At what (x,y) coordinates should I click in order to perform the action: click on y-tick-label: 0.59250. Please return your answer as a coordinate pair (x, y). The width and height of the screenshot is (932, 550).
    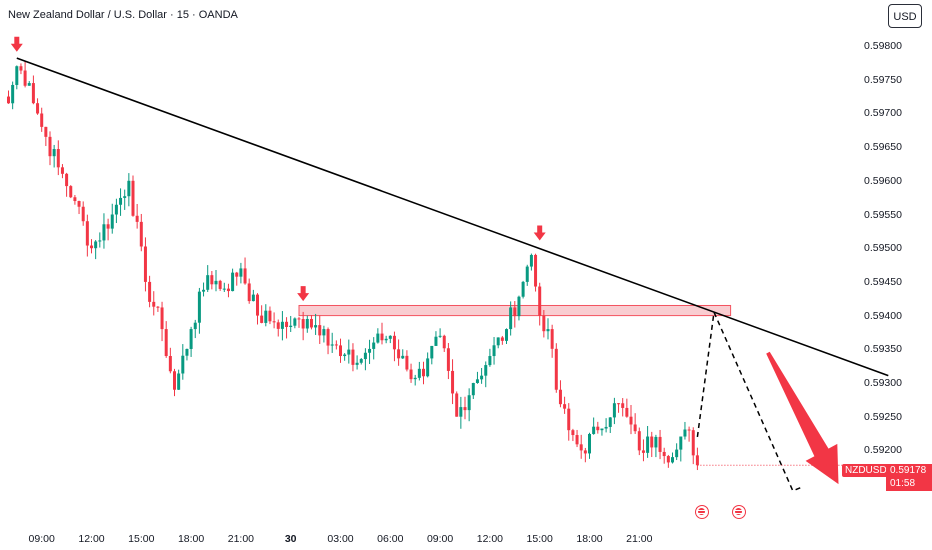
    Looking at the image, I should click on (883, 416).